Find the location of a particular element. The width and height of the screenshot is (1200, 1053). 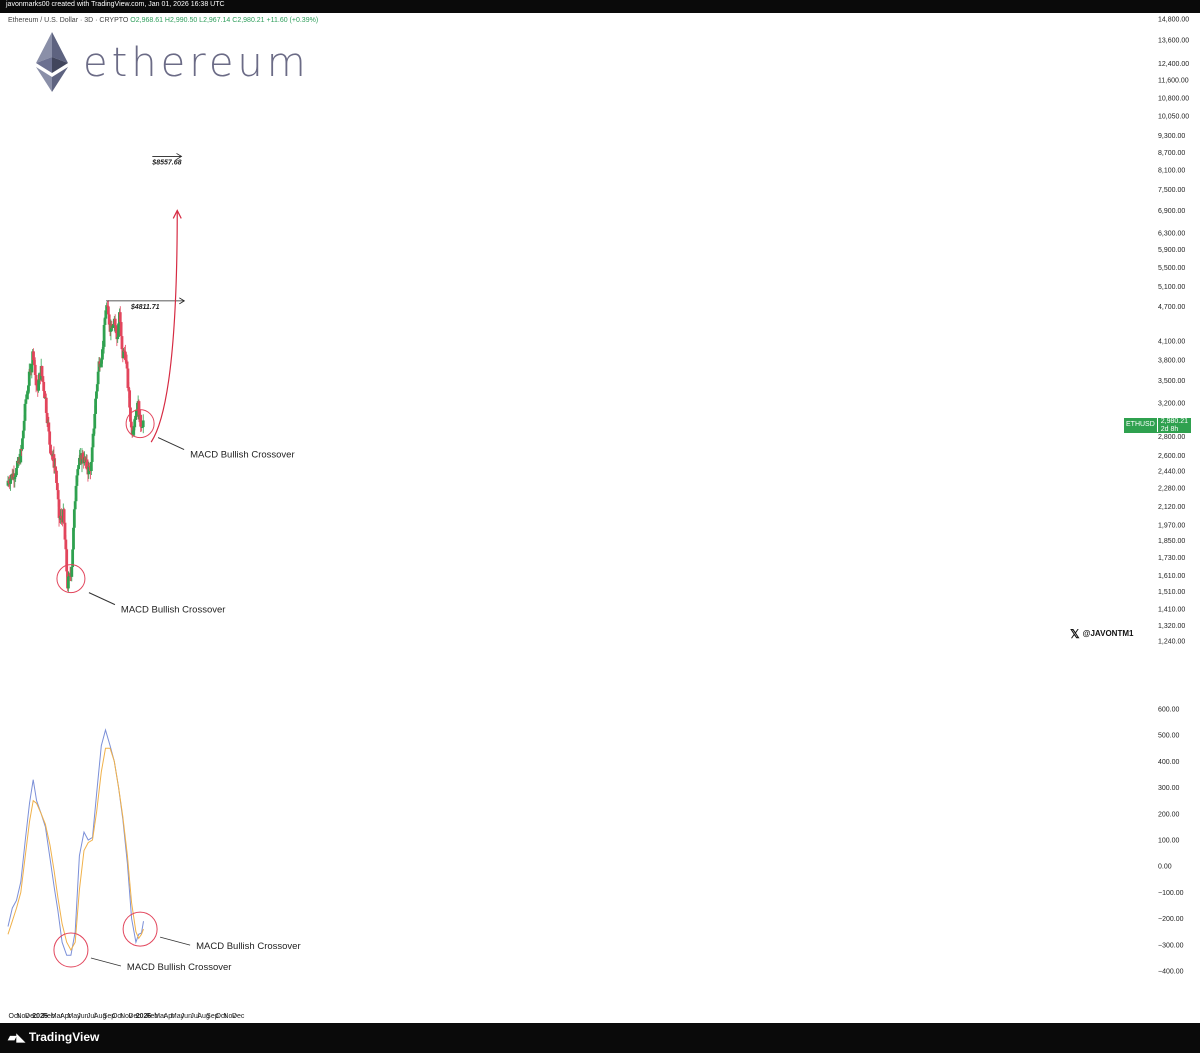

macd-axis-tick-label: 600.00 is located at coordinates (1169, 710).